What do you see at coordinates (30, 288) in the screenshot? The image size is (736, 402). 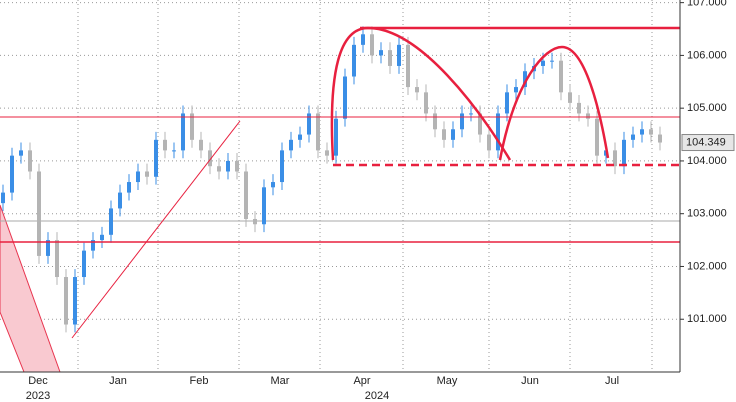 I see `channel-shade` at bounding box center [30, 288].